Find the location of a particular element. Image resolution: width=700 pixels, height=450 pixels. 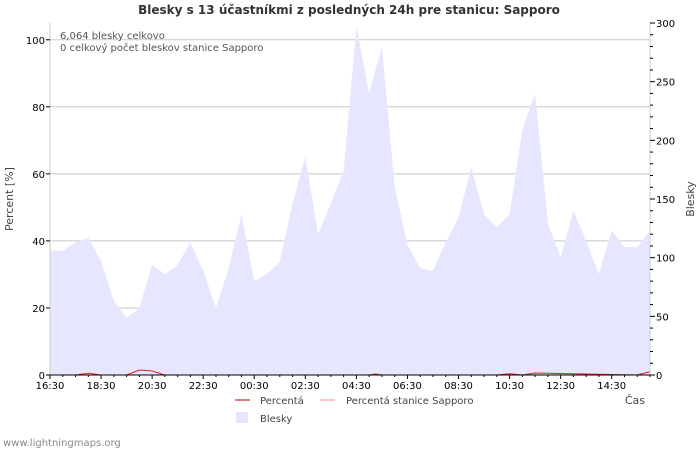

y-right-tick-label: 50 is located at coordinates (662, 317).